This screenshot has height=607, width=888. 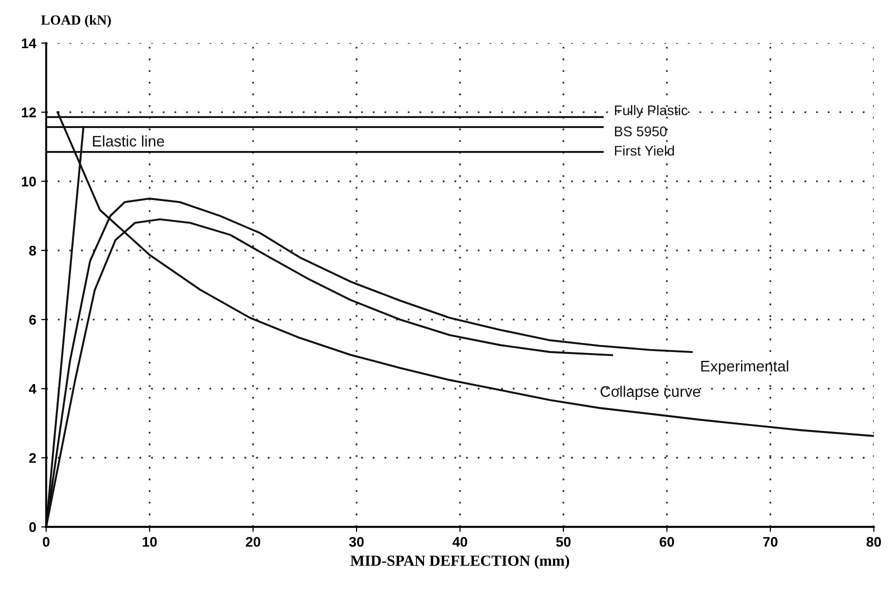 What do you see at coordinates (667, 541) in the screenshot?
I see `x-tick-label: 60` at bounding box center [667, 541].